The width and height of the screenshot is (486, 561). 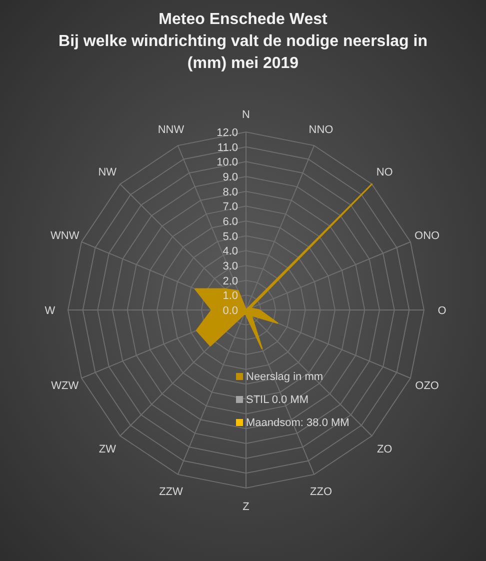 What do you see at coordinates (230, 281) in the screenshot?
I see `y-tick-label: 2.0` at bounding box center [230, 281].